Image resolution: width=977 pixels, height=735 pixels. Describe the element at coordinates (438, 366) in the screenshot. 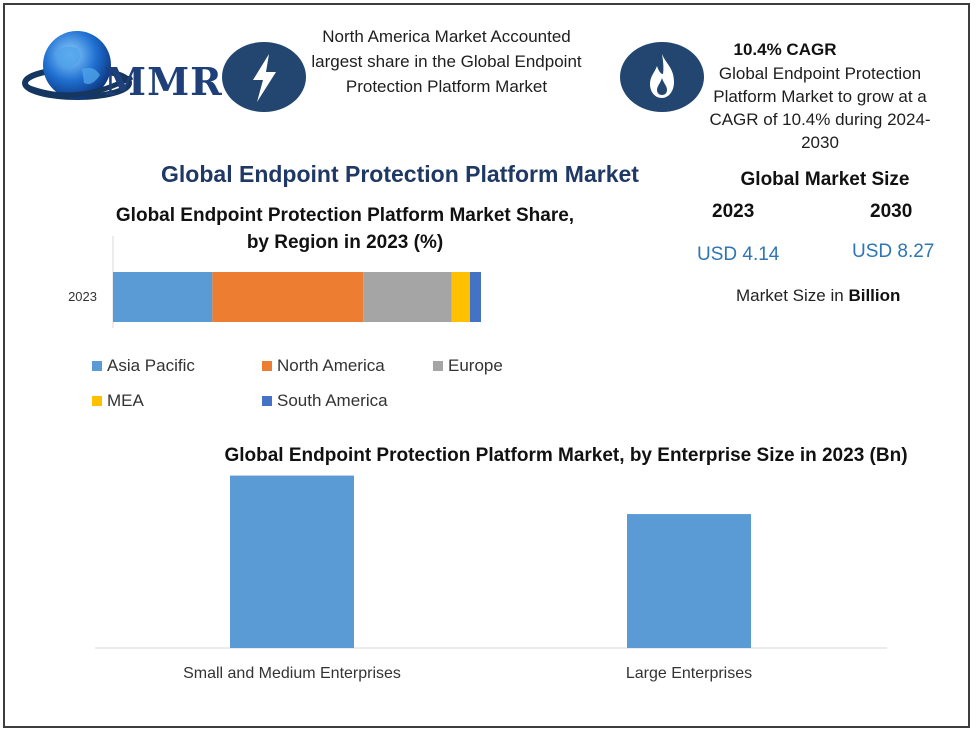

I see `legend-swatch-europe` at that location.